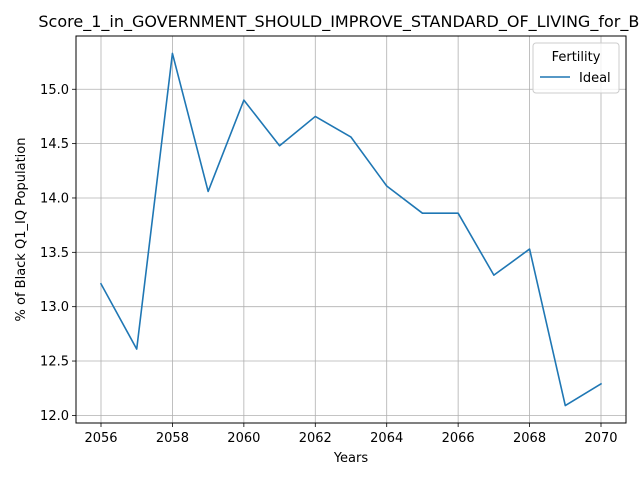 The height and width of the screenshot is (484, 640). Describe the element at coordinates (54, 90) in the screenshot. I see `y-tick-label: 15.0` at that location.